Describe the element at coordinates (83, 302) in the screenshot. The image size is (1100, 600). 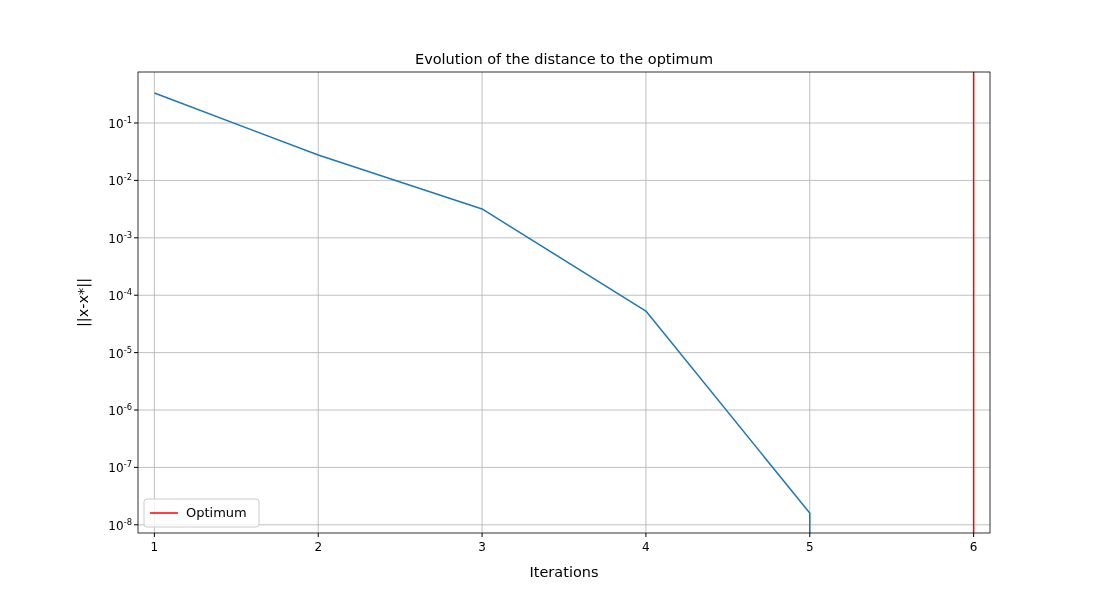
I see `y-axis-title: ||x-x*||` at that location.